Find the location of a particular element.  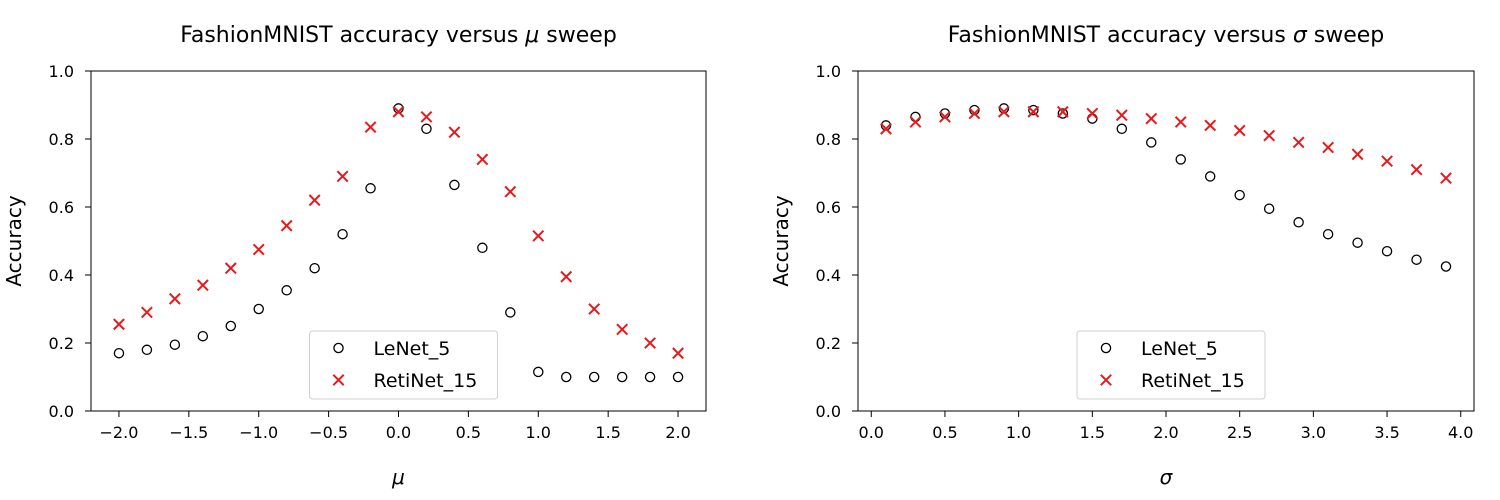

chart-title-part: sweep is located at coordinates (1345, 35).